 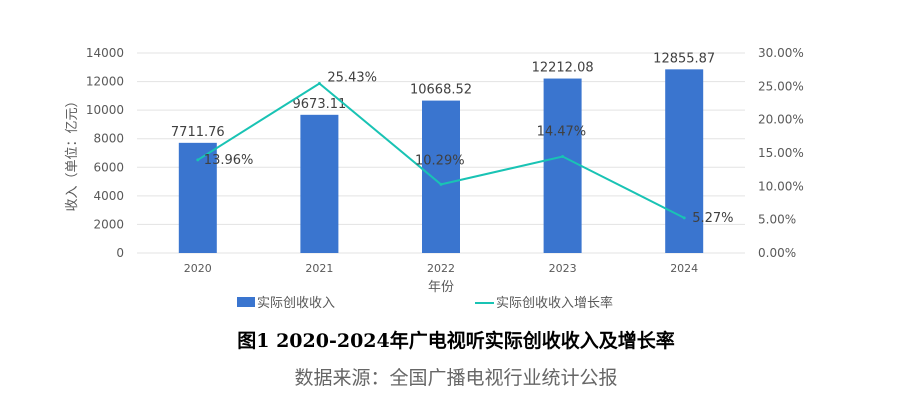 What do you see at coordinates (198, 132) in the screenshot?
I see `bar-data-label: 7711.76` at bounding box center [198, 132].